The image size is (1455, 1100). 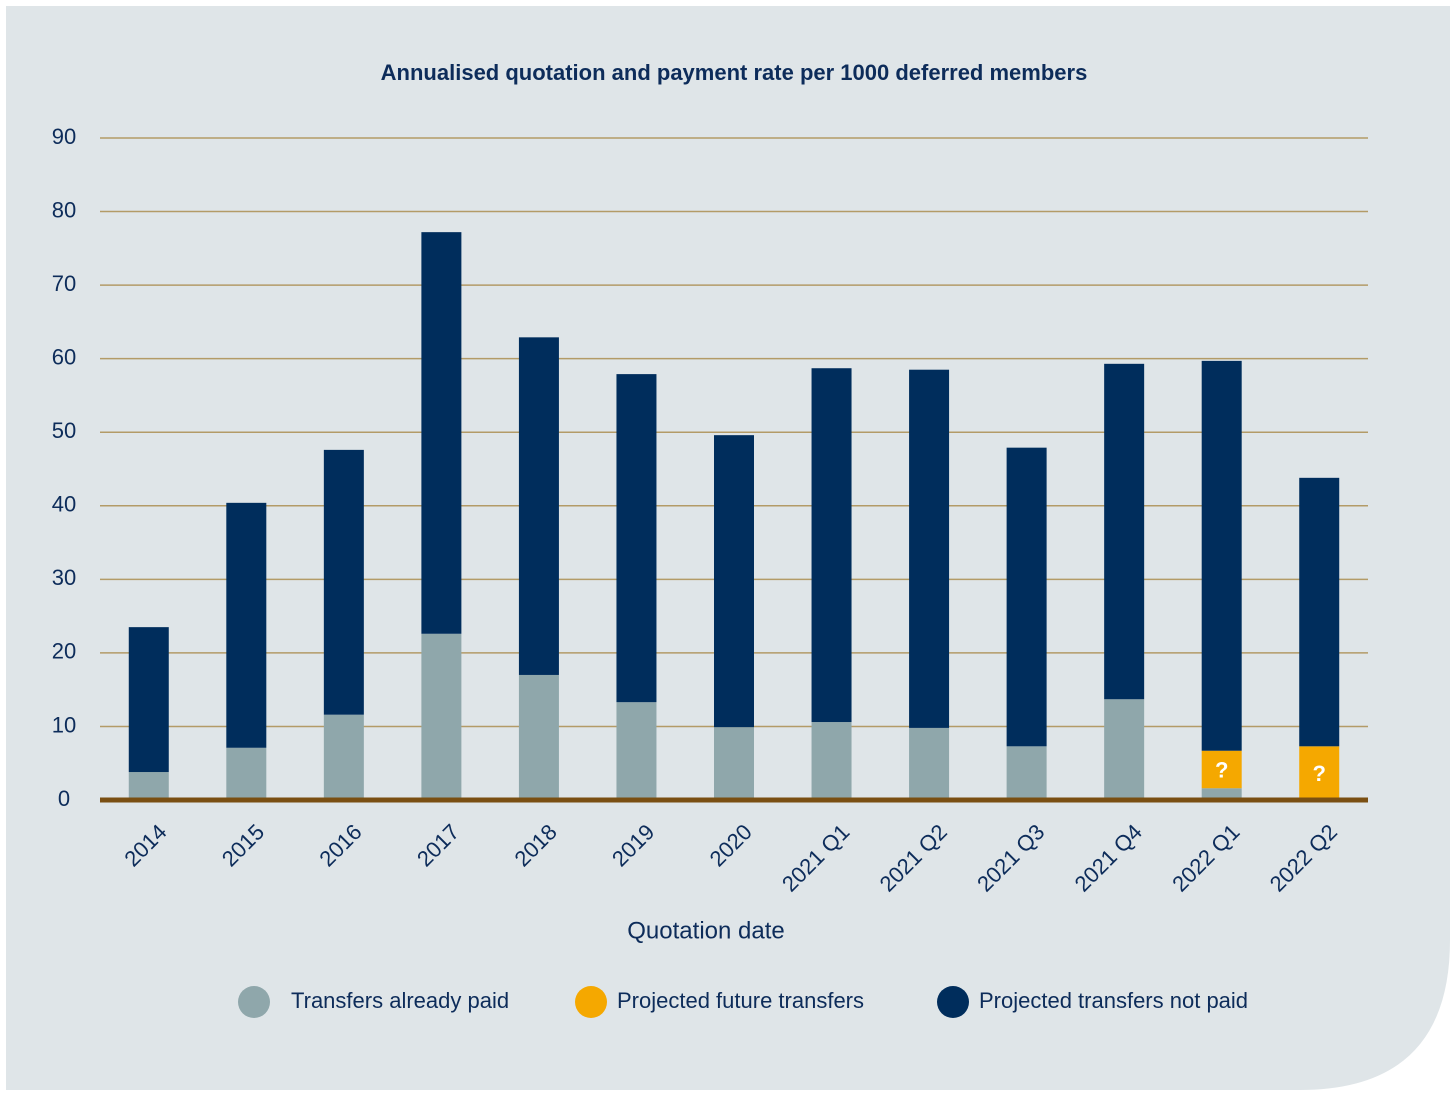 What do you see at coordinates (64, 651) in the screenshot?
I see `y-tick-label: 20` at bounding box center [64, 651].